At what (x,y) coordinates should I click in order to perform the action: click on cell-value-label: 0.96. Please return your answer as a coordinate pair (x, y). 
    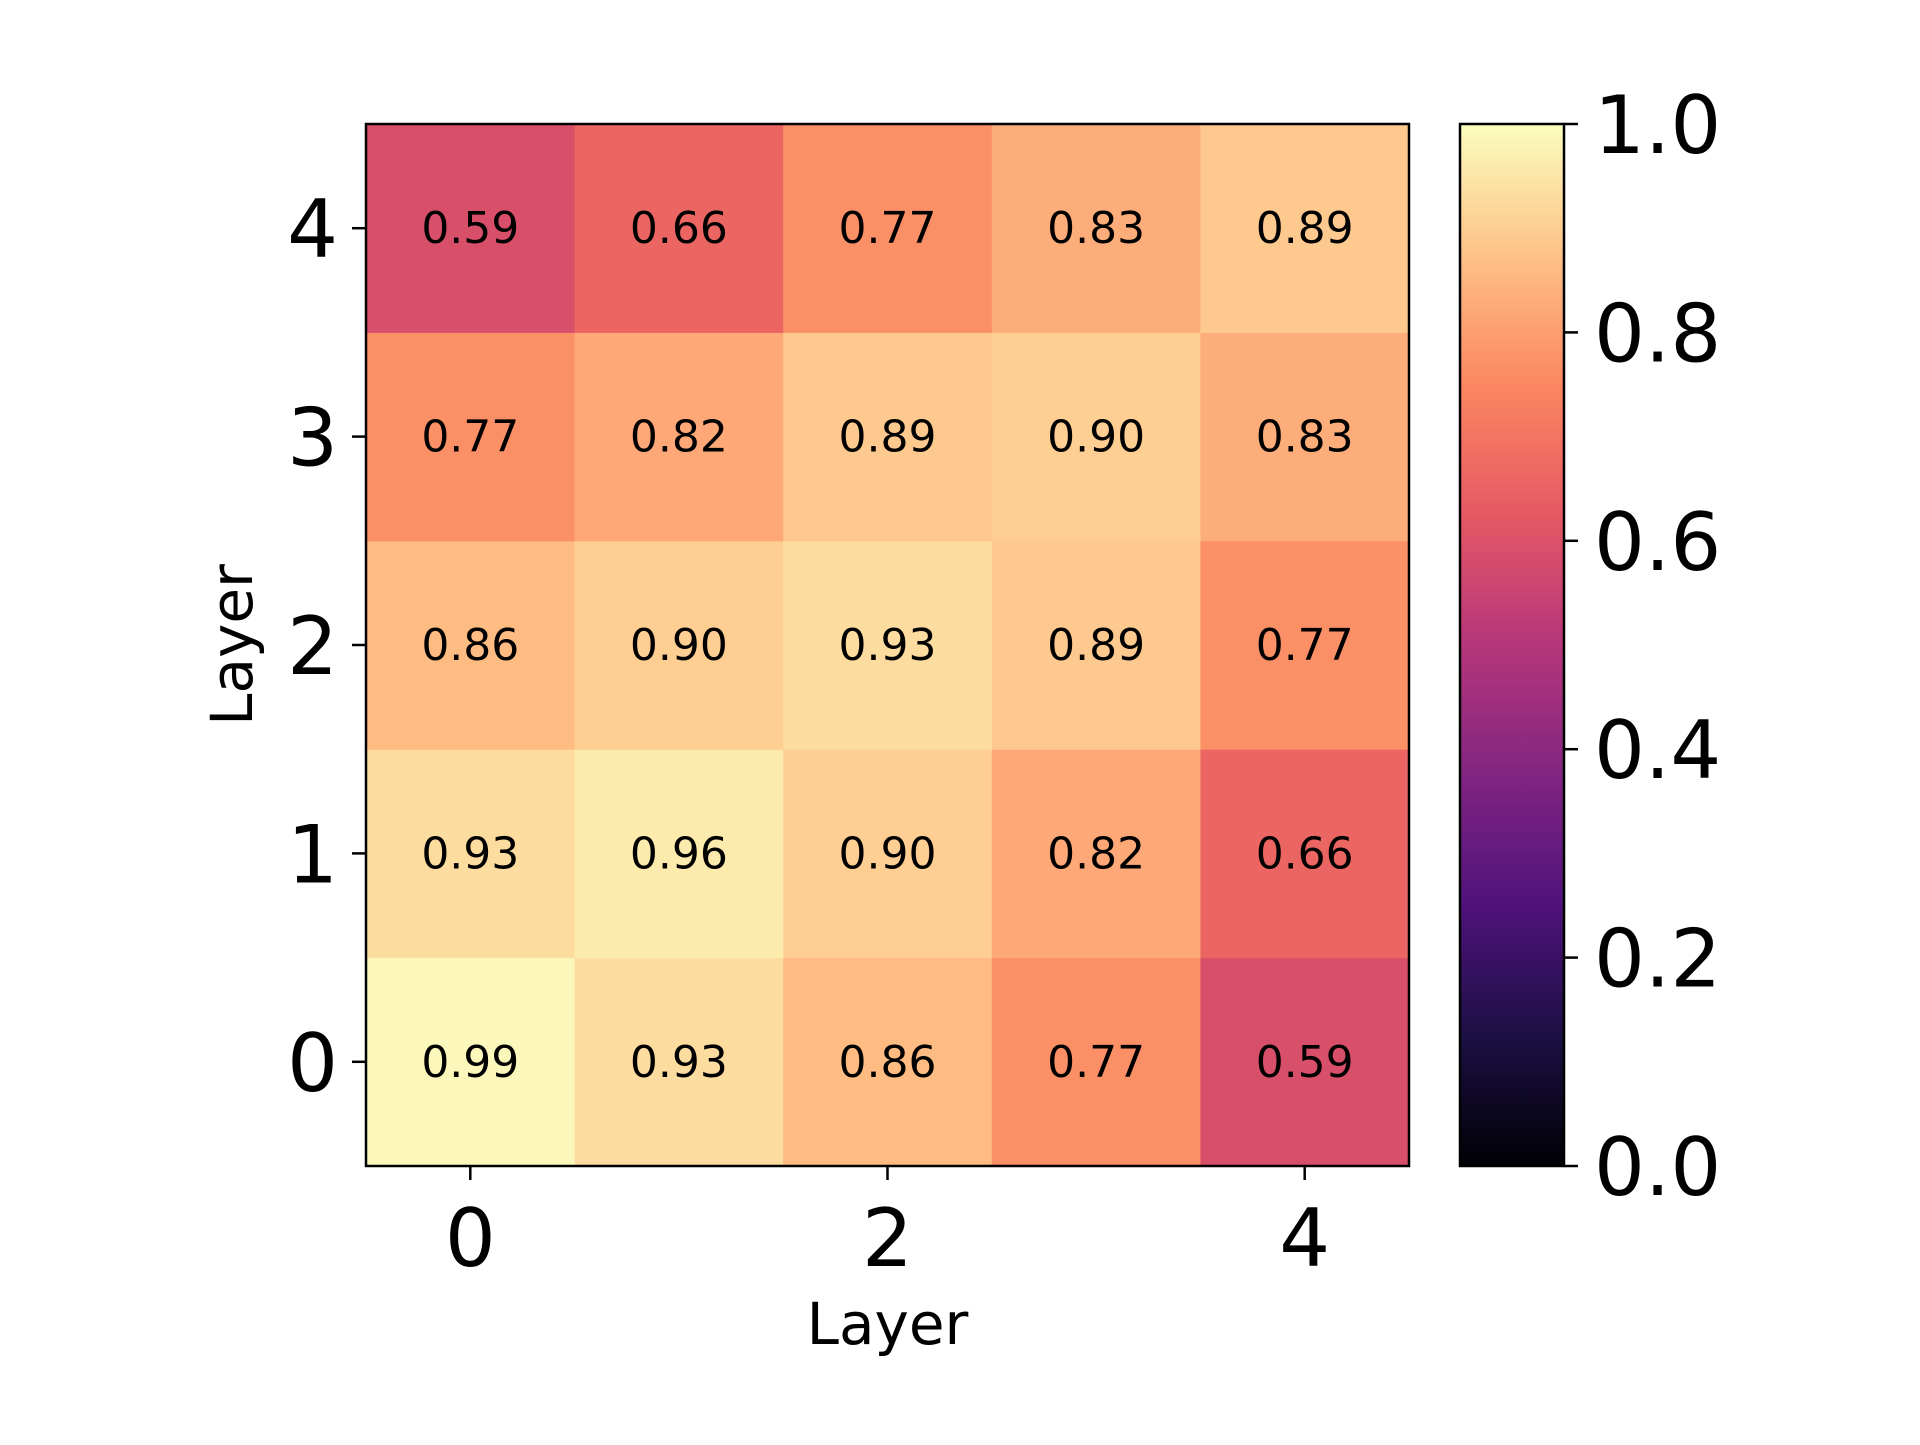
    Looking at the image, I should click on (679, 853).